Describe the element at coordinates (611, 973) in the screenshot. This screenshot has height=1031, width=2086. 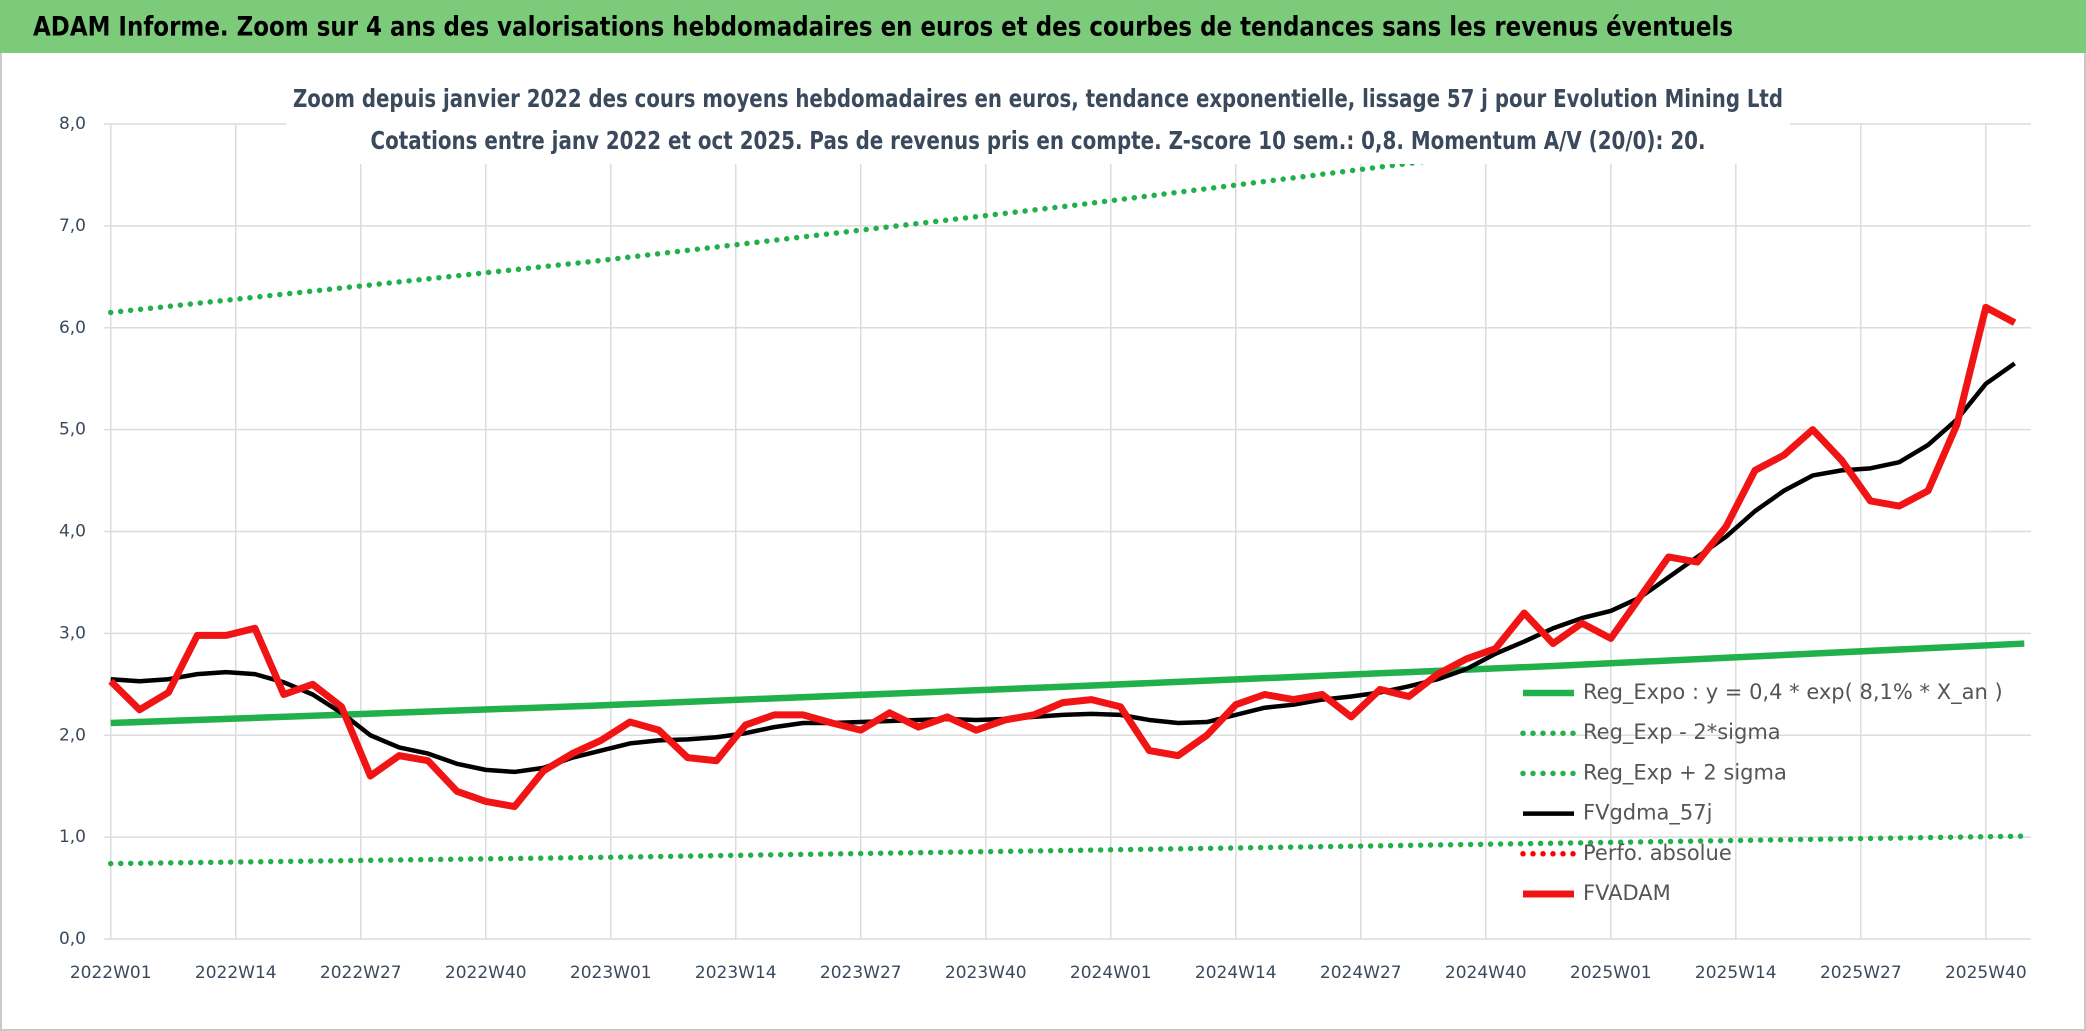
I see `x-tick-label: 2023W01` at that location.